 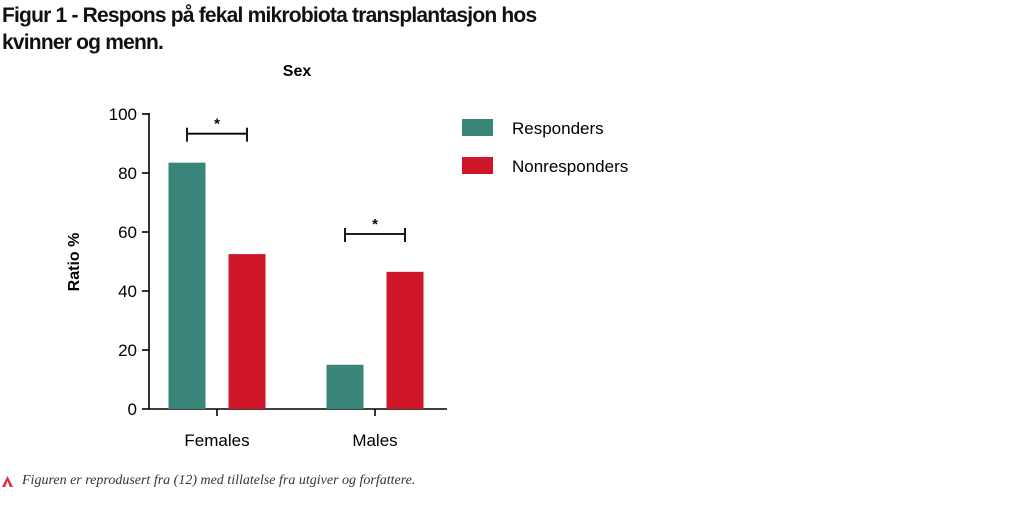 What do you see at coordinates (74, 262) in the screenshot?
I see `y-axis-label: Ratio %` at bounding box center [74, 262].